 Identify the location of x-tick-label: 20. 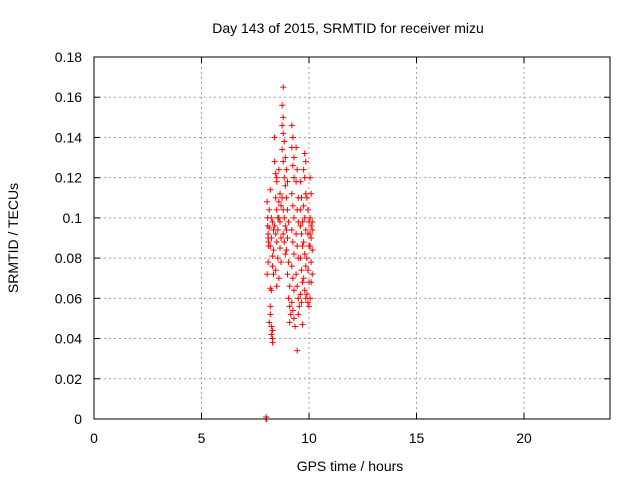
(524, 438).